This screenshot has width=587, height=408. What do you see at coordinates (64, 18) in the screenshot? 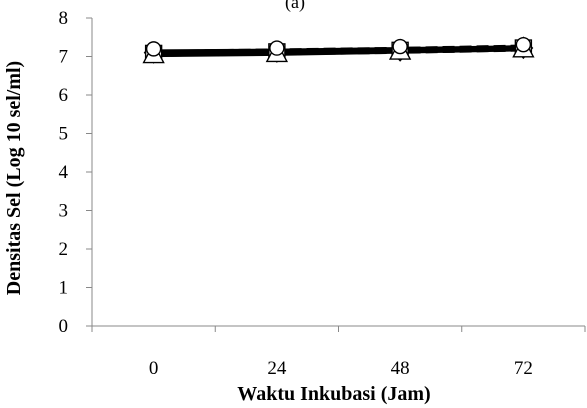
I see `y-tick-label: 8` at bounding box center [64, 18].